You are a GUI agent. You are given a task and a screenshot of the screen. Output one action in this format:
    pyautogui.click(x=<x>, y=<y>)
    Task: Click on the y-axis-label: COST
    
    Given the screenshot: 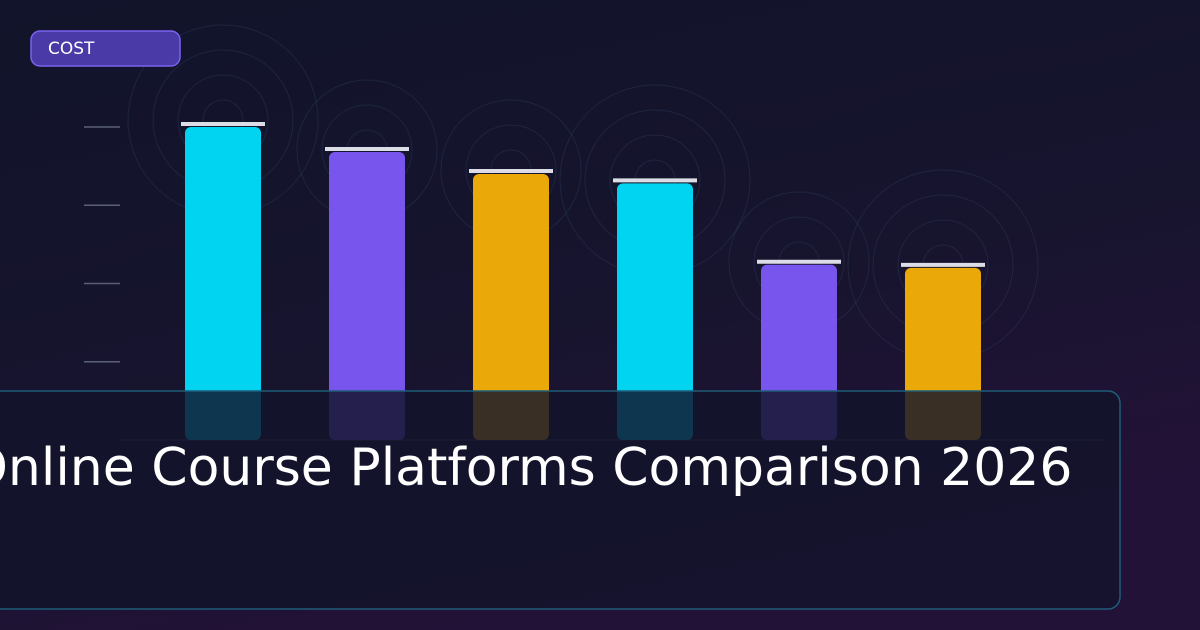 What is the action you would take?
    pyautogui.click(x=71, y=49)
    